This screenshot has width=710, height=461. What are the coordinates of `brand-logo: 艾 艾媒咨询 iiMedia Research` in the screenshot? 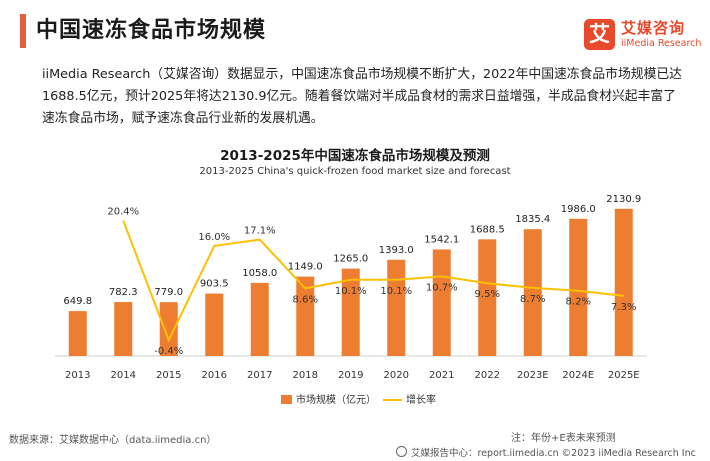 It's located at (644, 37).